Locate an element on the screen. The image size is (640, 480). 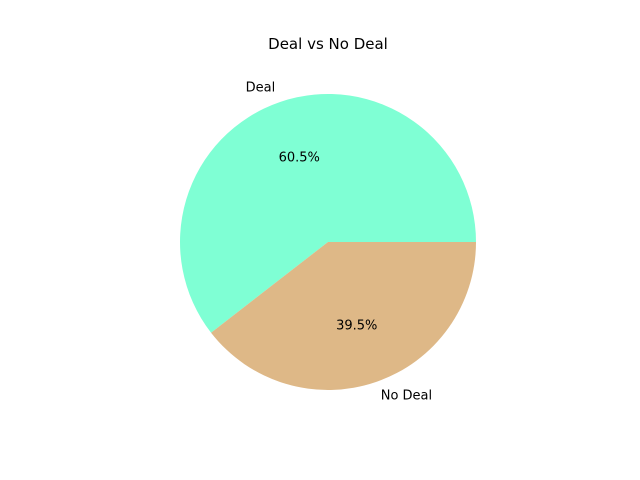
slice-label-no-deal: No Deal is located at coordinates (406, 396).